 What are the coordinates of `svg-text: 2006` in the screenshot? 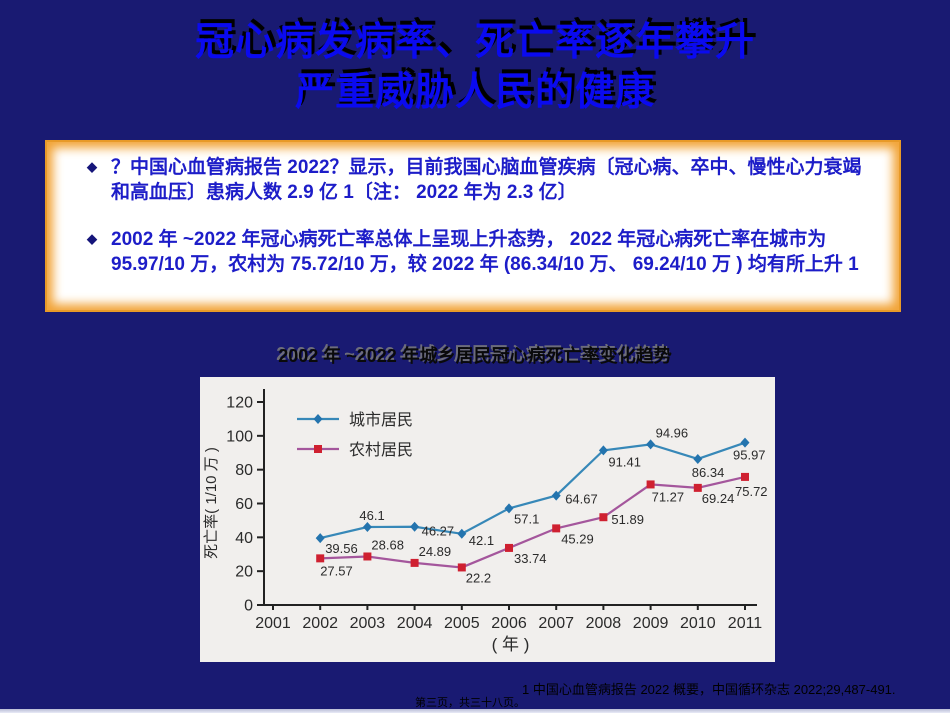 It's located at (509, 623).